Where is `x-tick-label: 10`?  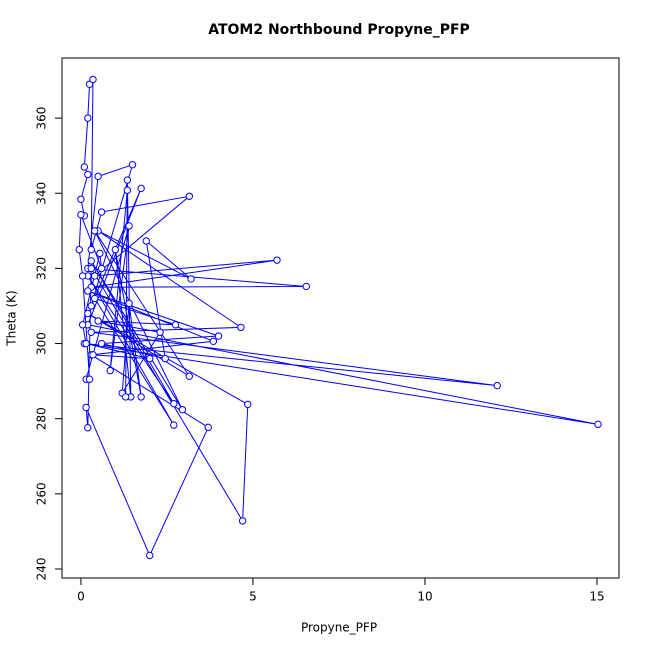 x-tick-label: 10 is located at coordinates (424, 597).